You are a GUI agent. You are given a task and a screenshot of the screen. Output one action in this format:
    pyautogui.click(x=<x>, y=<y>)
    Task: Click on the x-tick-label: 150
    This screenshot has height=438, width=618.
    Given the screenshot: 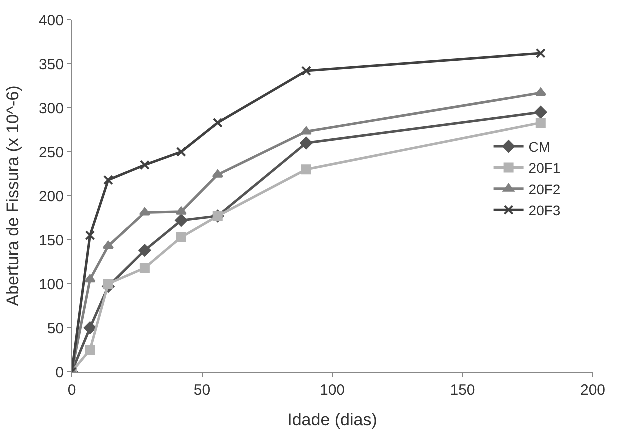 What is the action you would take?
    pyautogui.click(x=463, y=390)
    